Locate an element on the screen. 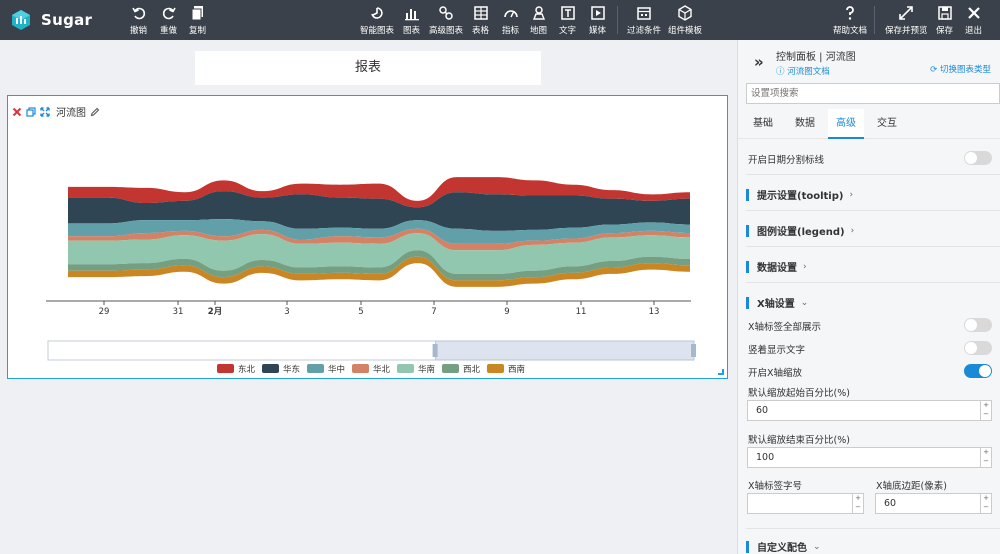  legend-label: 东北 is located at coordinates (247, 369).